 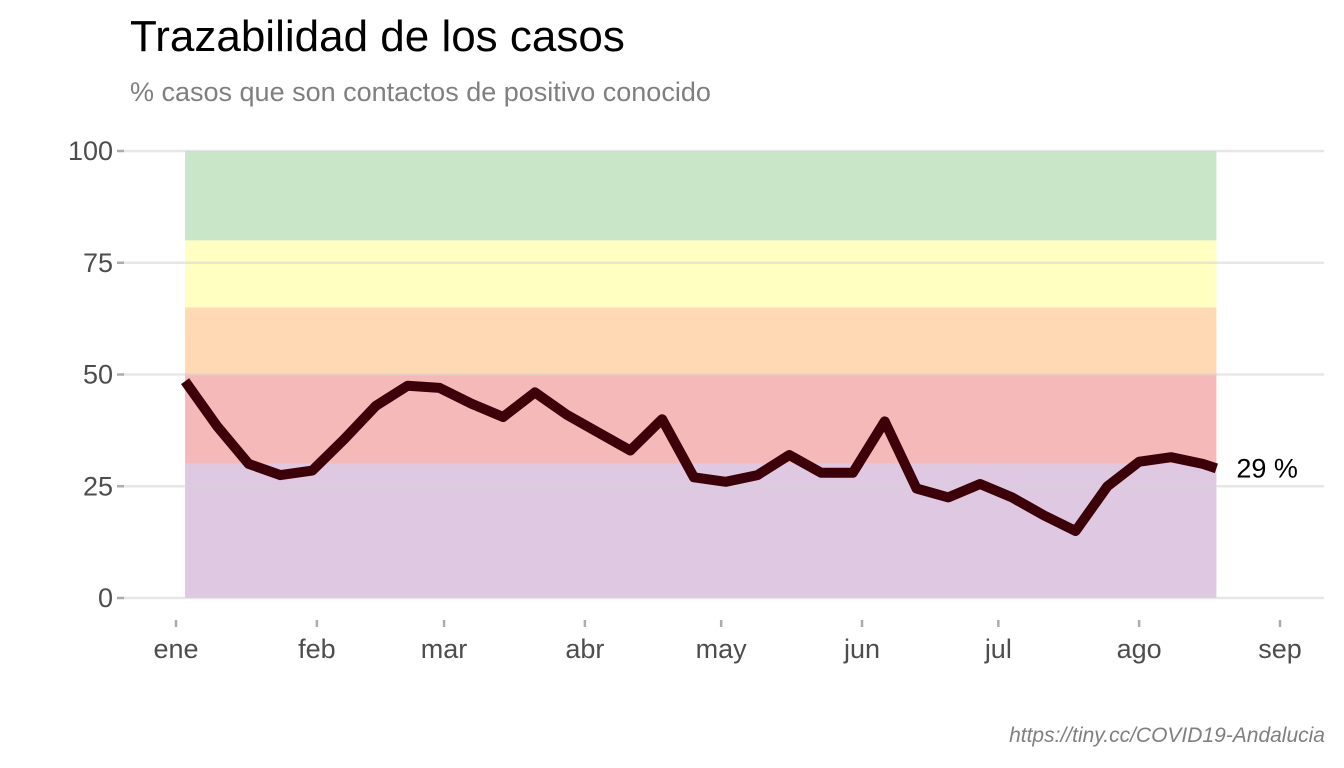 I want to click on x-tick-label-feb: feb, so click(x=317, y=649).